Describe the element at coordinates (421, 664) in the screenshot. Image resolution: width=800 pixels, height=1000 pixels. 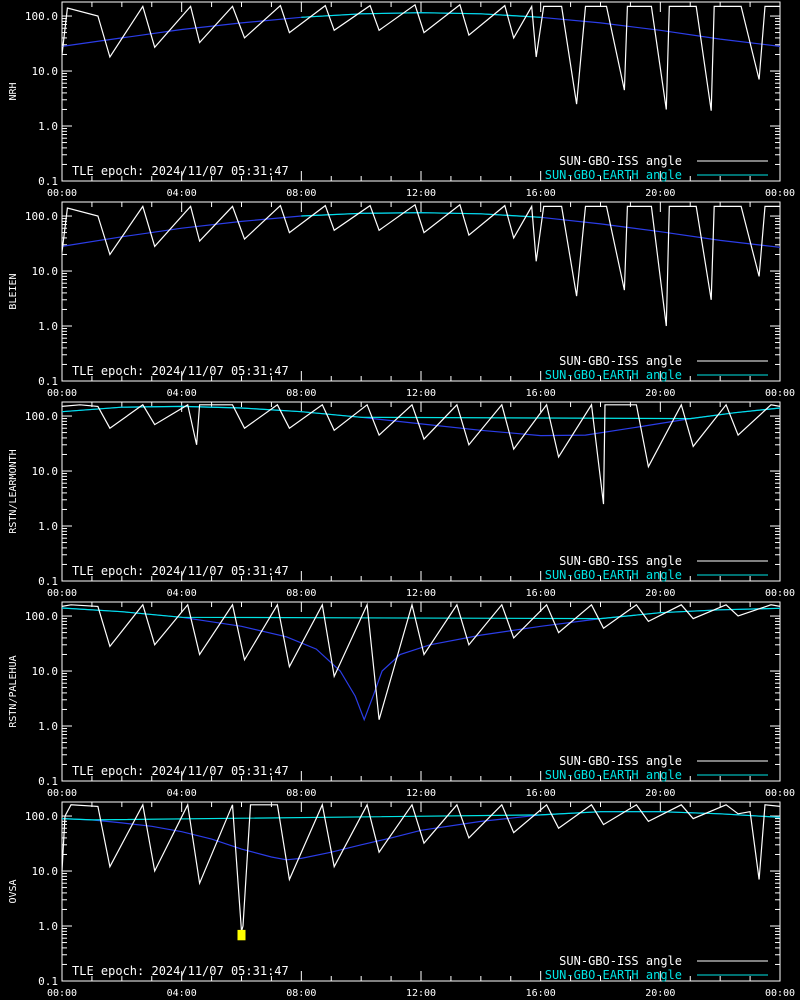
I see `series-line-earth` at that location.